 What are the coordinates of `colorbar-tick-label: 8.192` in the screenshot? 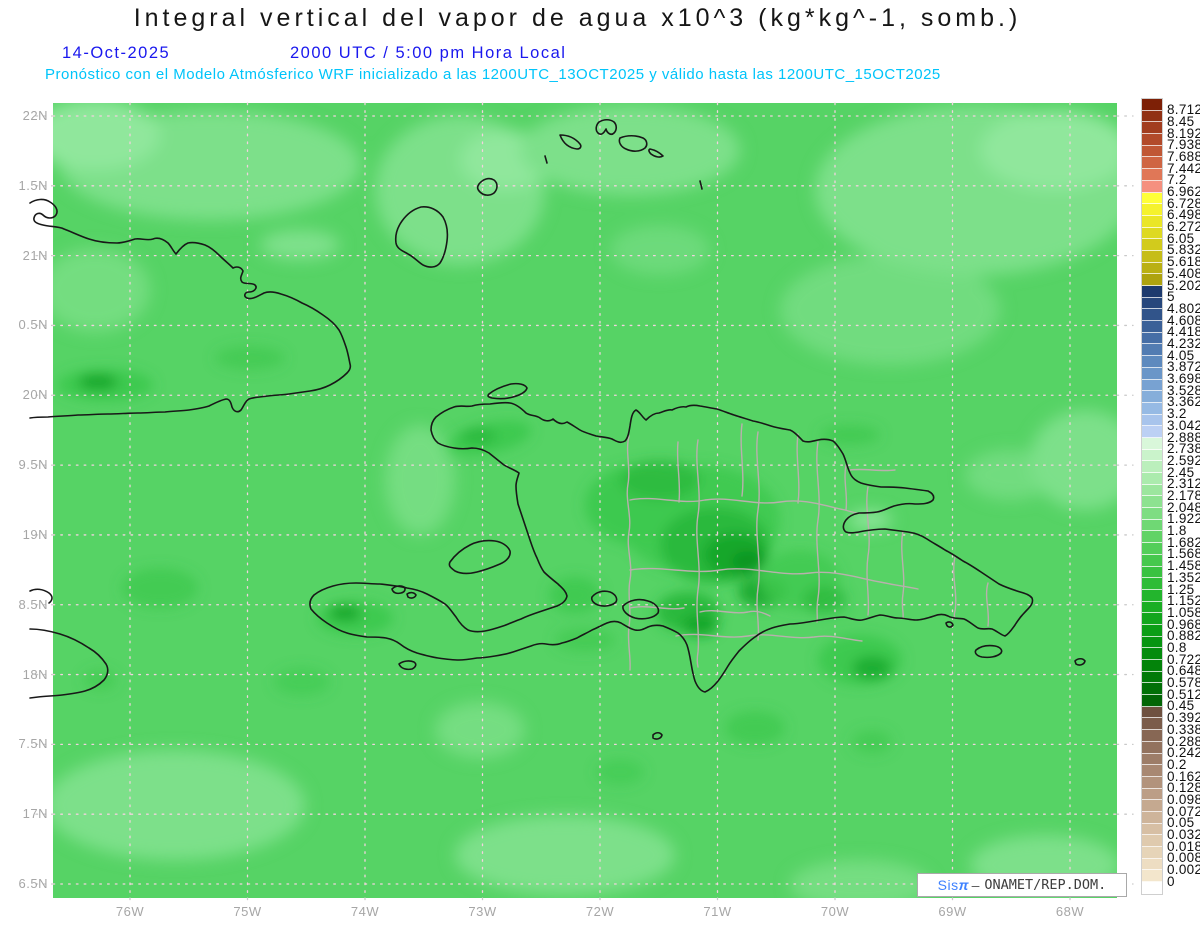 It's located at (1183, 133).